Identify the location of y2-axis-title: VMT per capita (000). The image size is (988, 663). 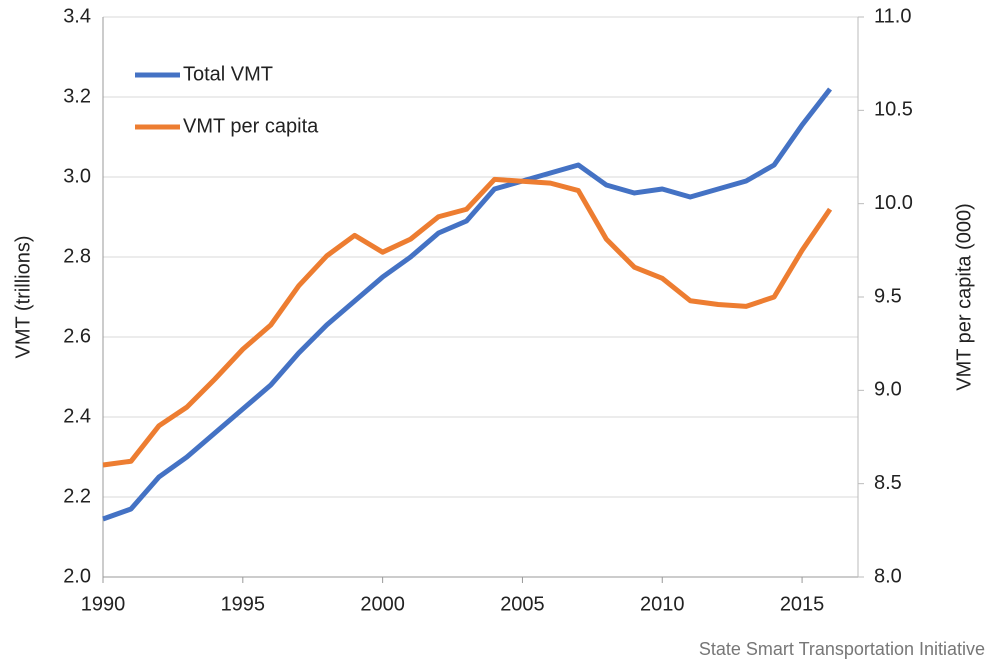
(964, 297).